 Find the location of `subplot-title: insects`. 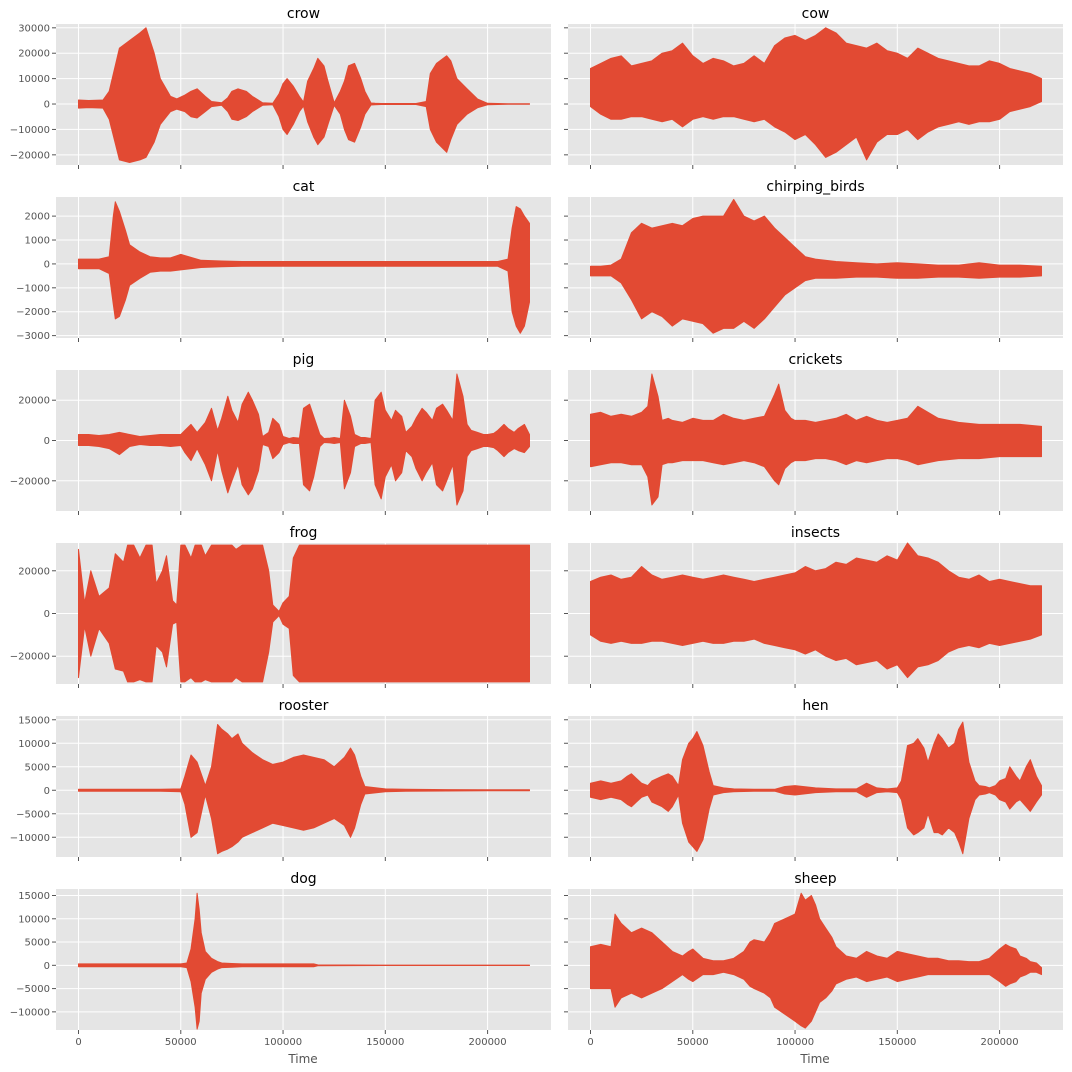

subplot-title: insects is located at coordinates (815, 533).